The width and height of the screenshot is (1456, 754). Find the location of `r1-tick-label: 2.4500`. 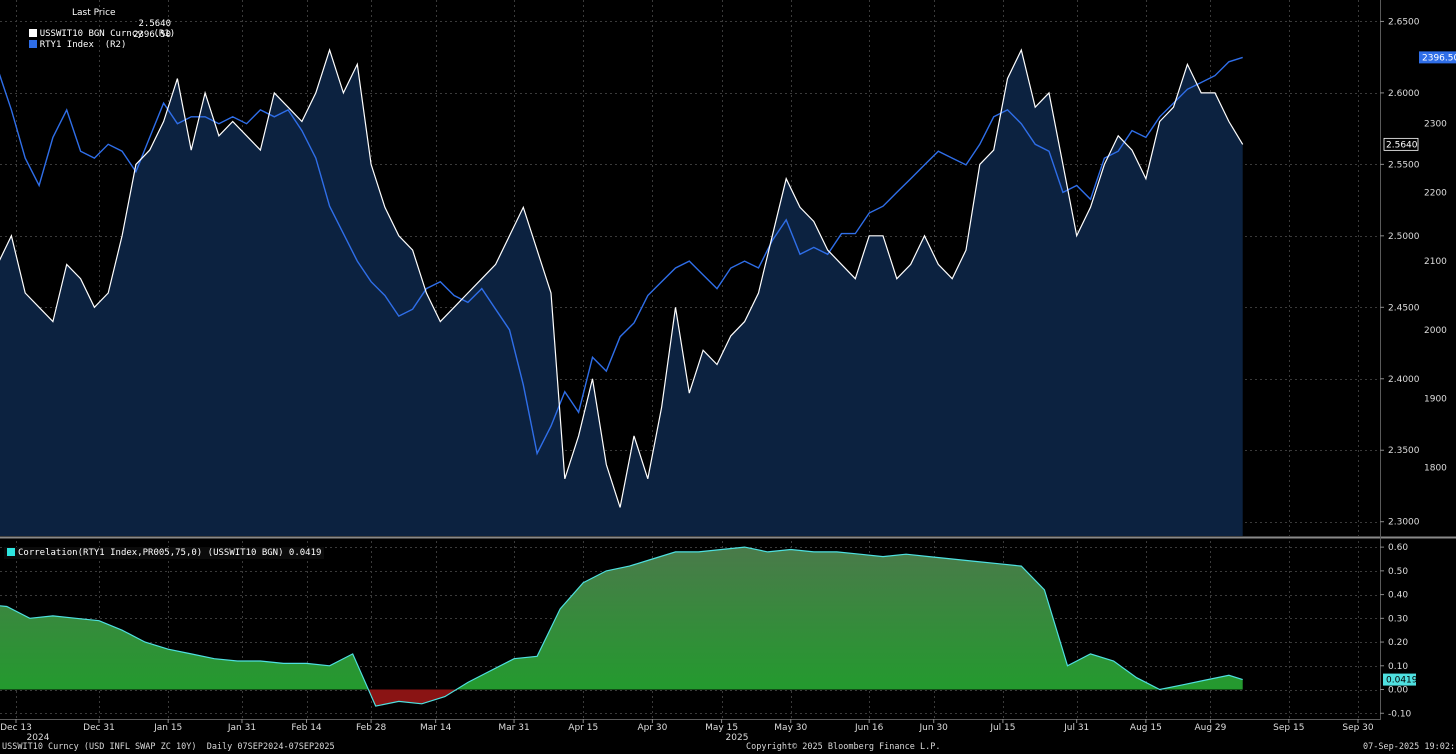

r1-tick-label: 2.4500 is located at coordinates (1404, 308).